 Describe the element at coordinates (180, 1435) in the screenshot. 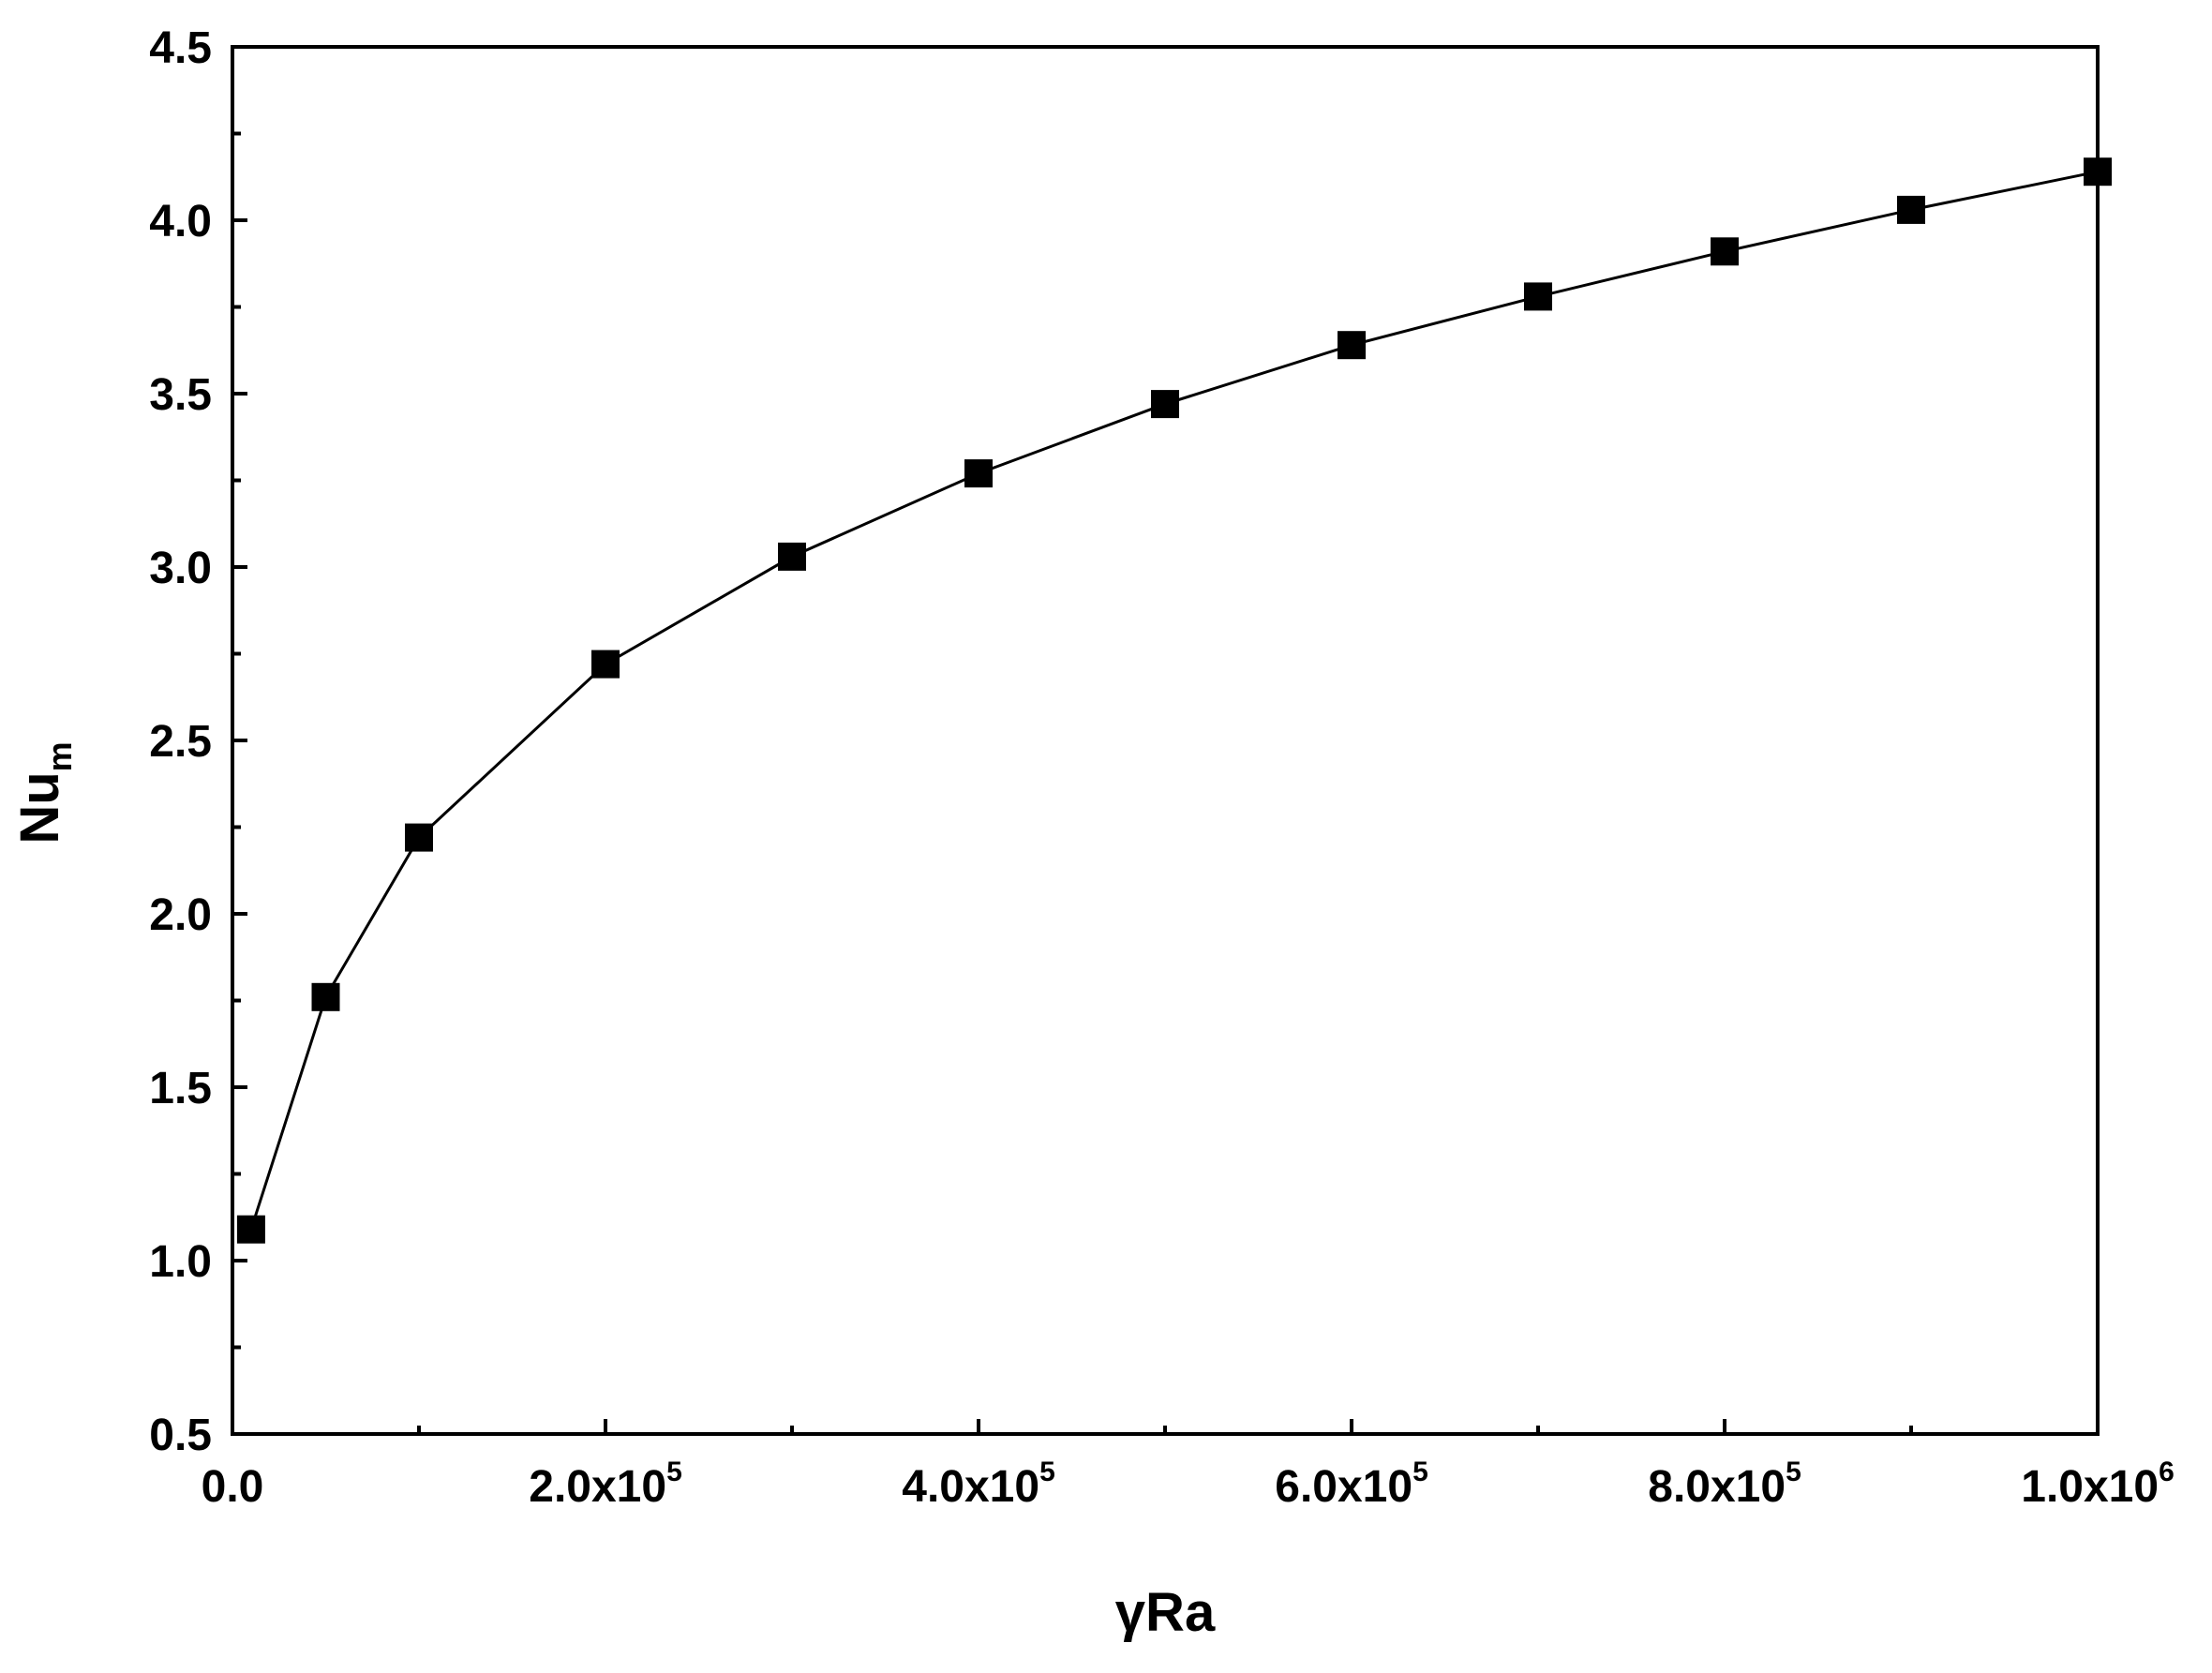

I see `y-tick-label: 0.5` at that location.